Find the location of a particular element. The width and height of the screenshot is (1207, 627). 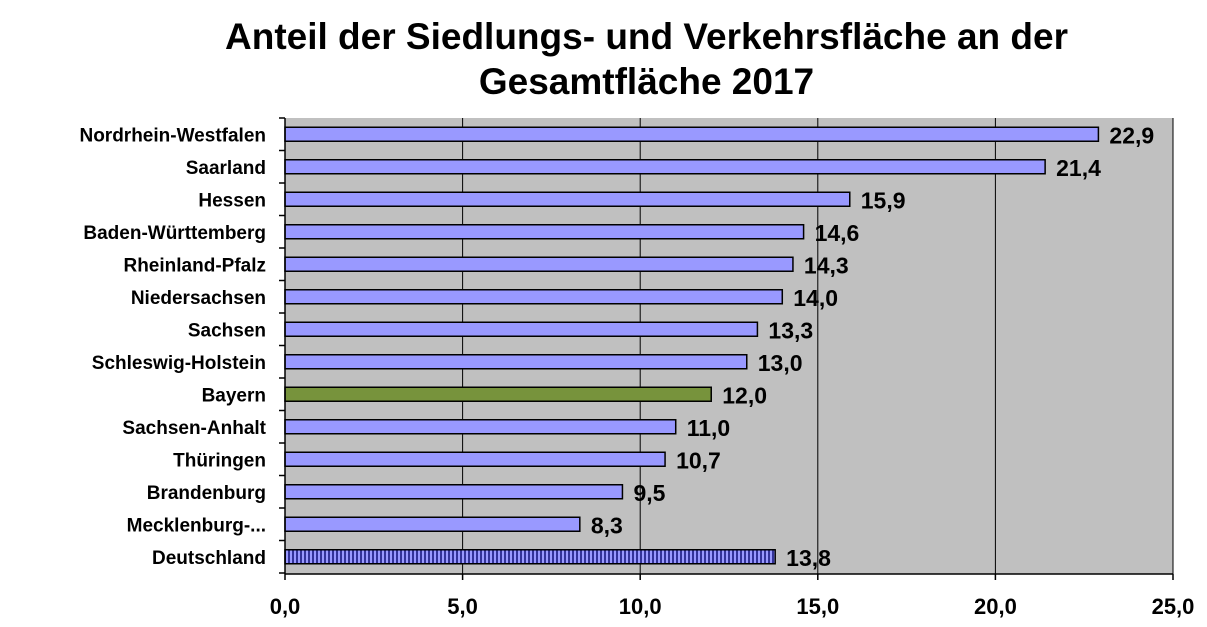

x-tick-label: 10,0 is located at coordinates (640, 606).